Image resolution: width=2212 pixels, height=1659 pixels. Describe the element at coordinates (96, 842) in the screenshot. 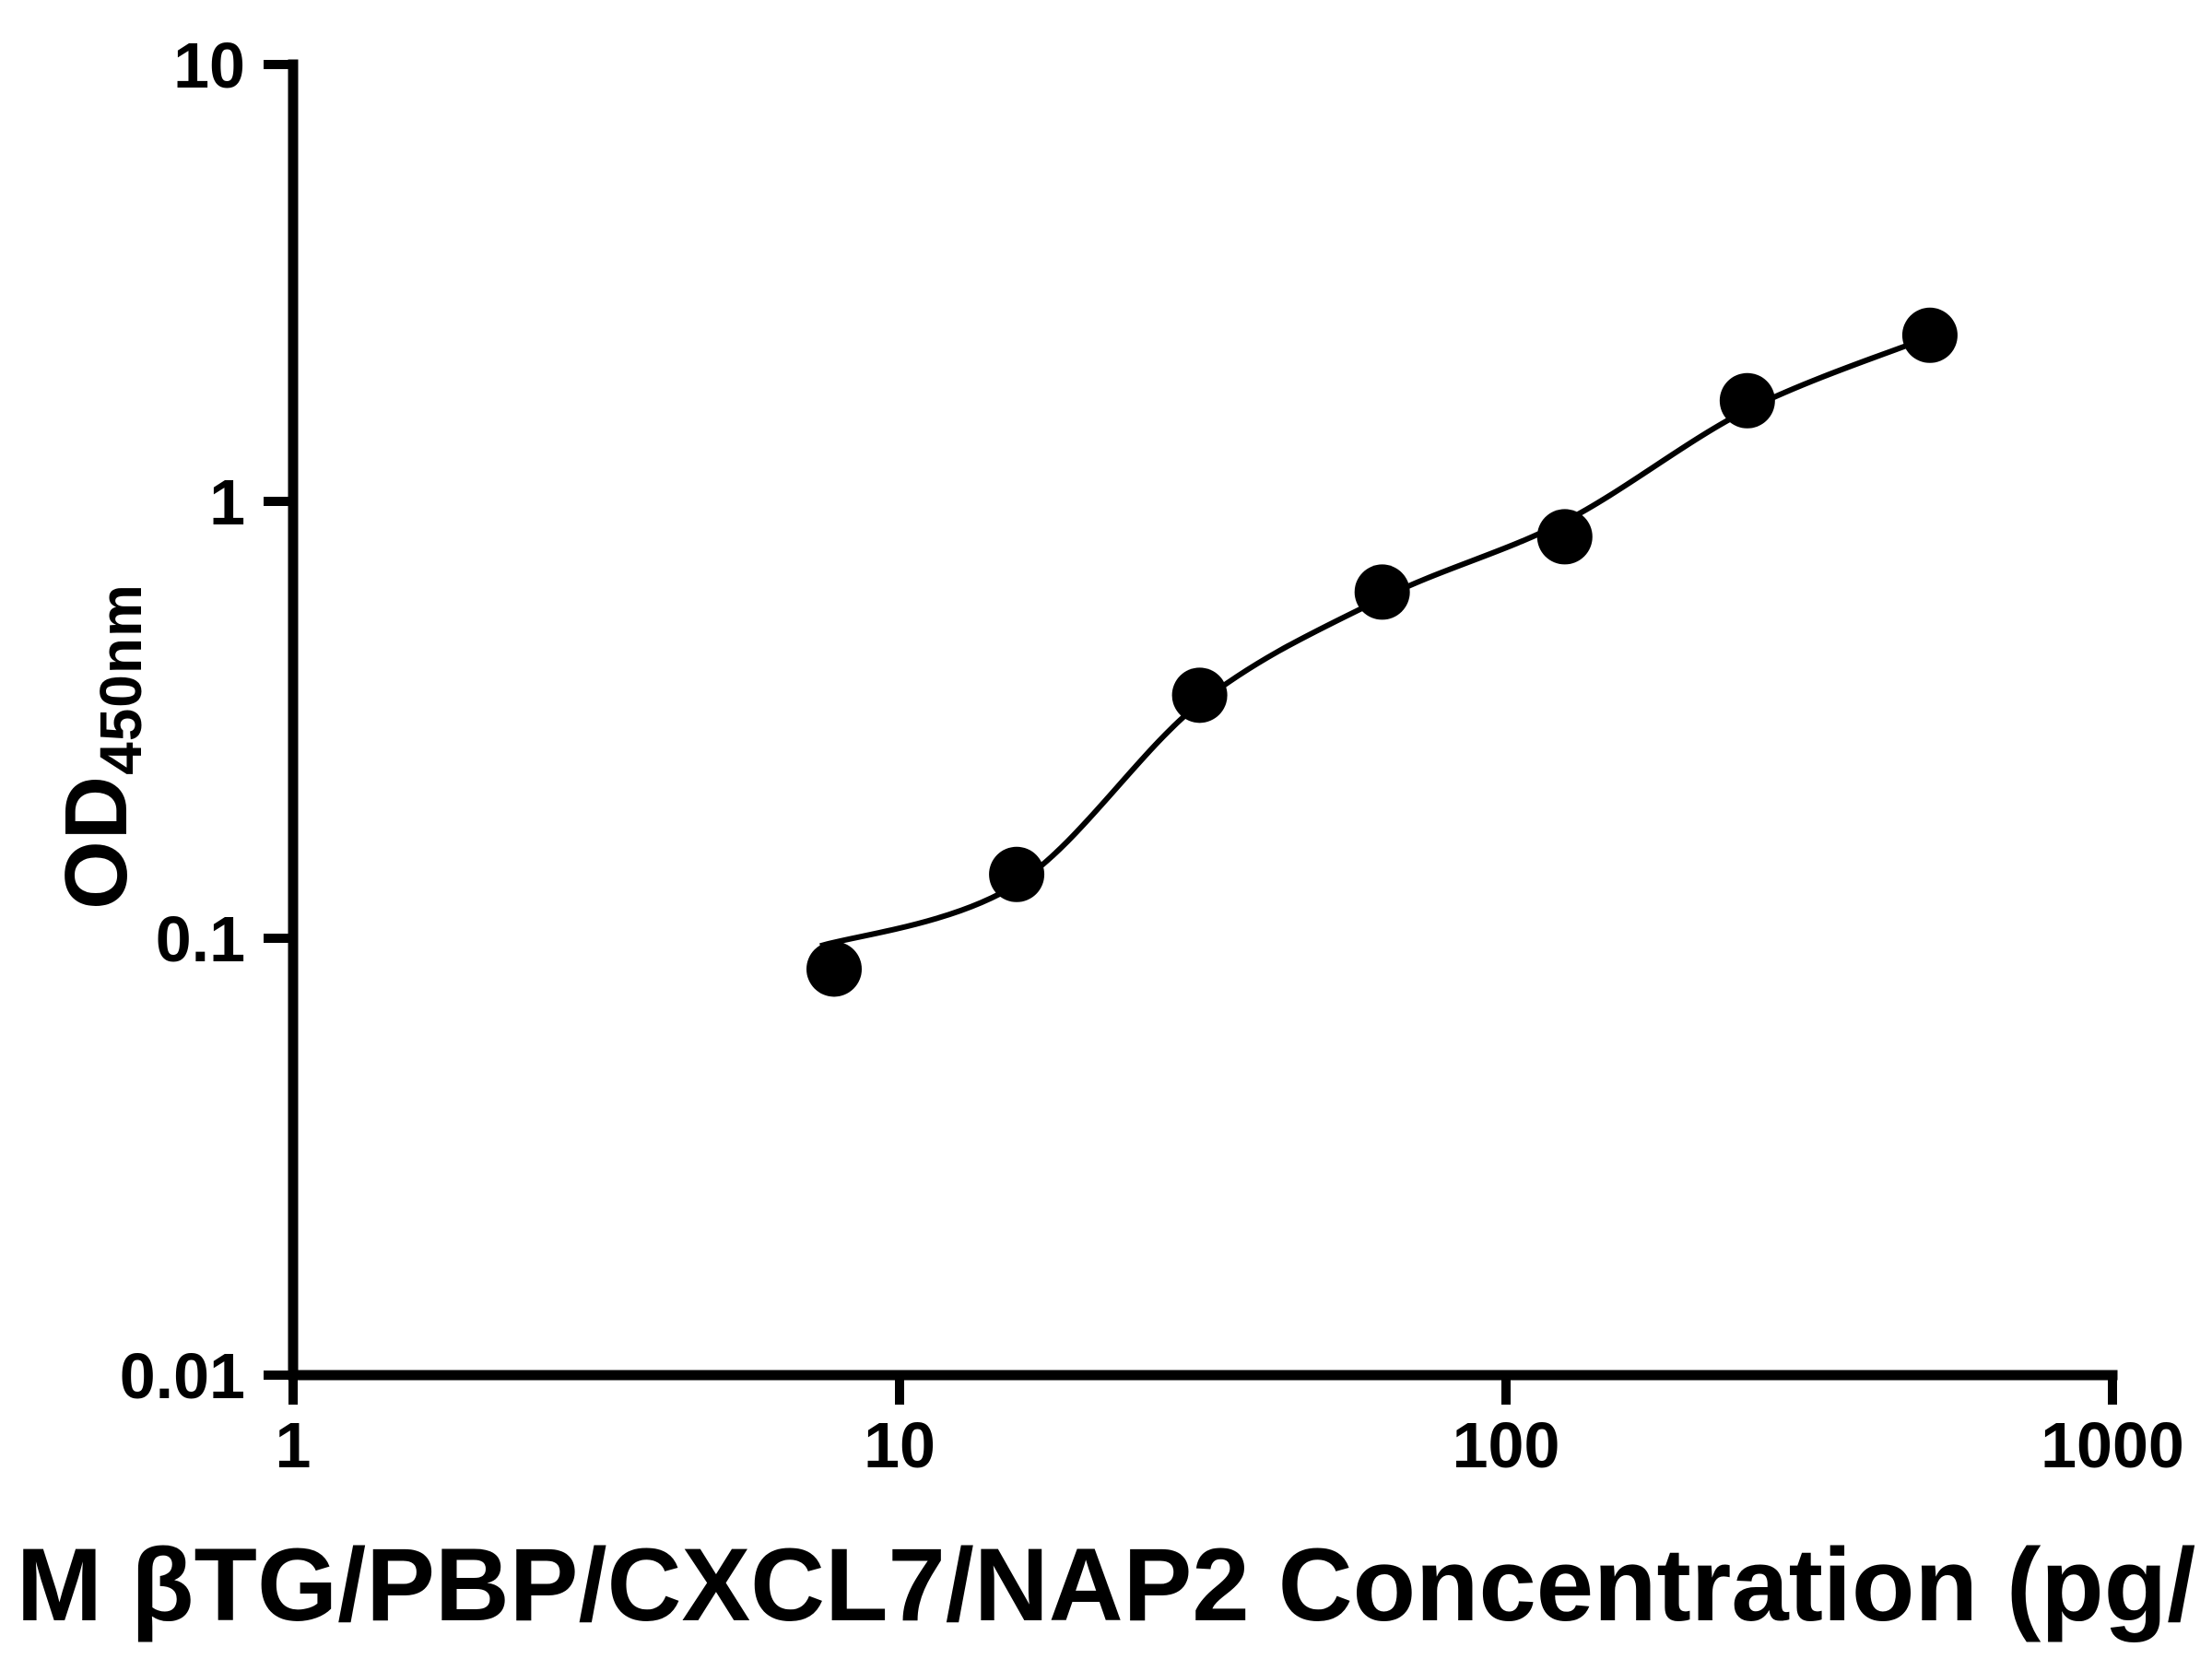

I see `y-axis-title-main: OD` at that location.